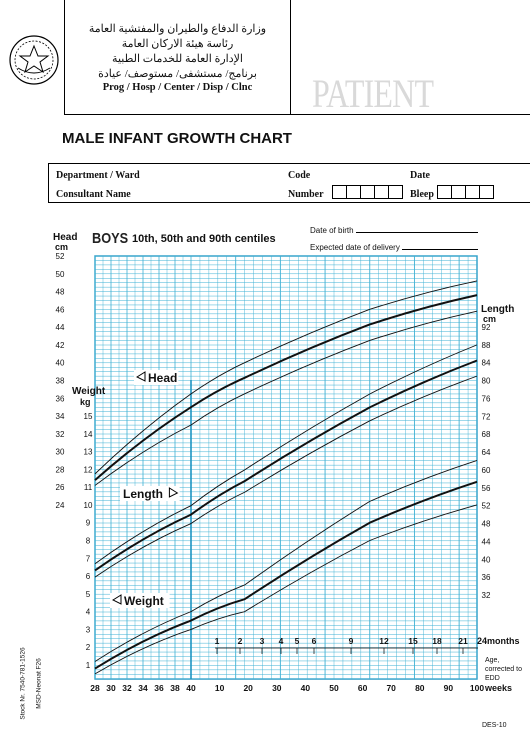 The image size is (530, 749). I want to click on month-tick: 2, so click(240, 641).